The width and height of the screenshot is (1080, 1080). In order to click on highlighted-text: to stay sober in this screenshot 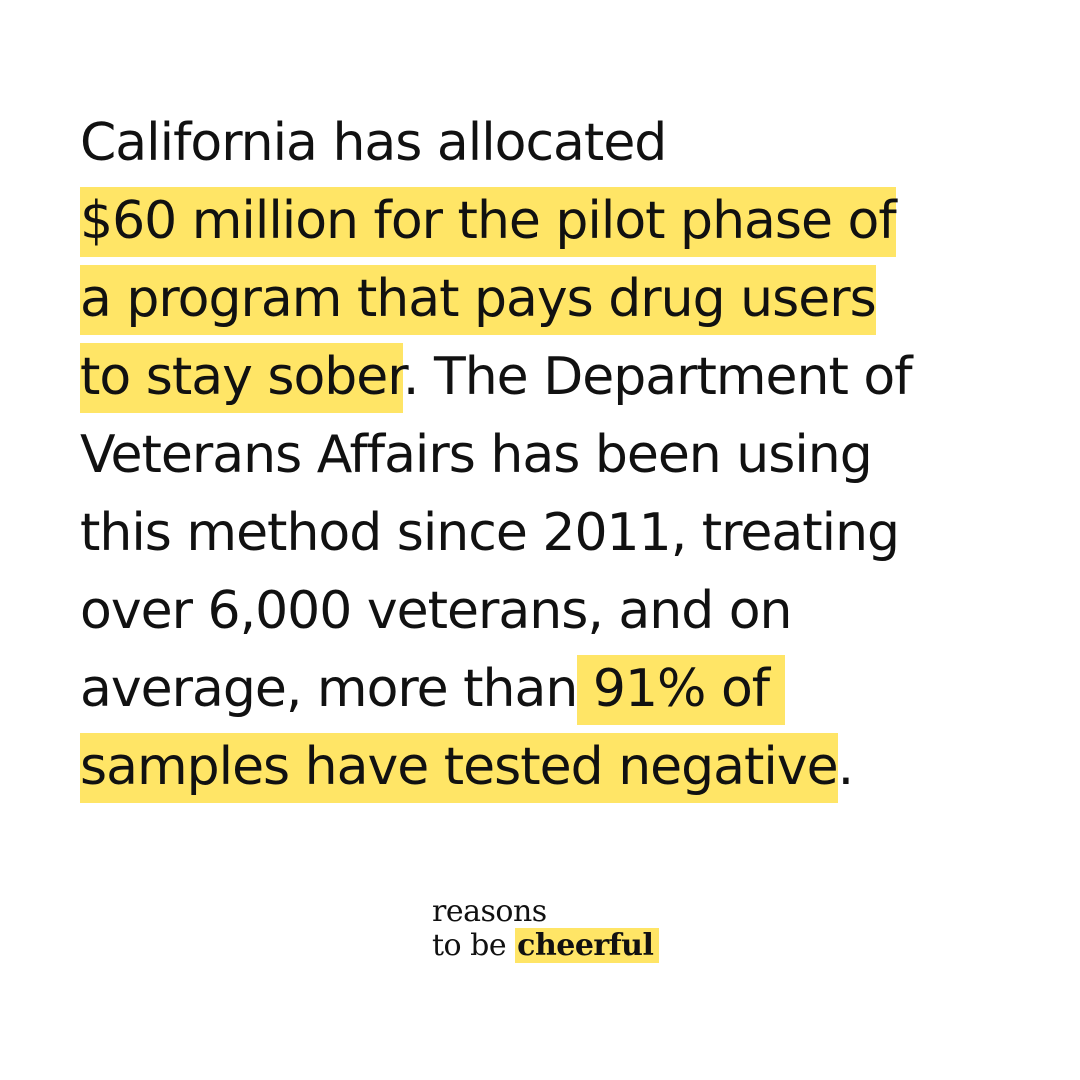, I will do `click(242, 378)`.